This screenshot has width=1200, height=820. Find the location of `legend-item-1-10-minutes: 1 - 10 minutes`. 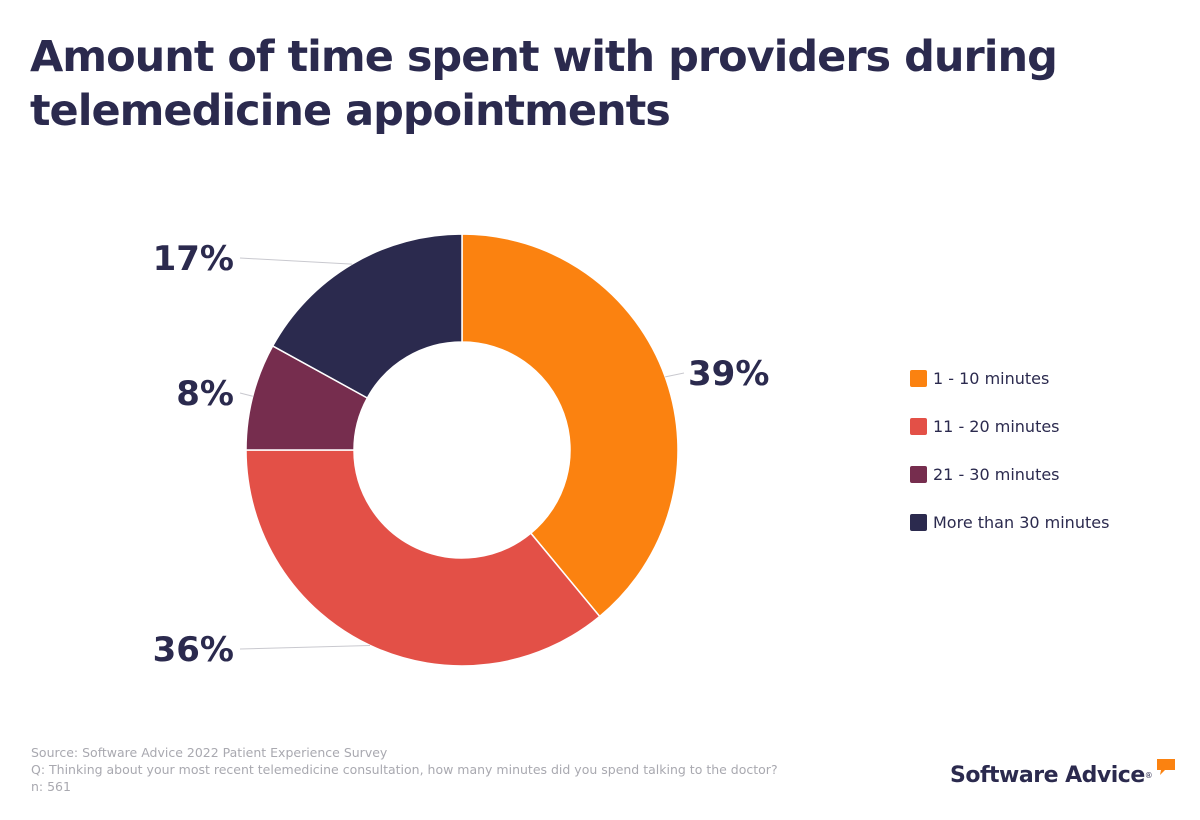

legend-item-1-10-minutes: 1 - 10 minutes is located at coordinates (1040, 378).